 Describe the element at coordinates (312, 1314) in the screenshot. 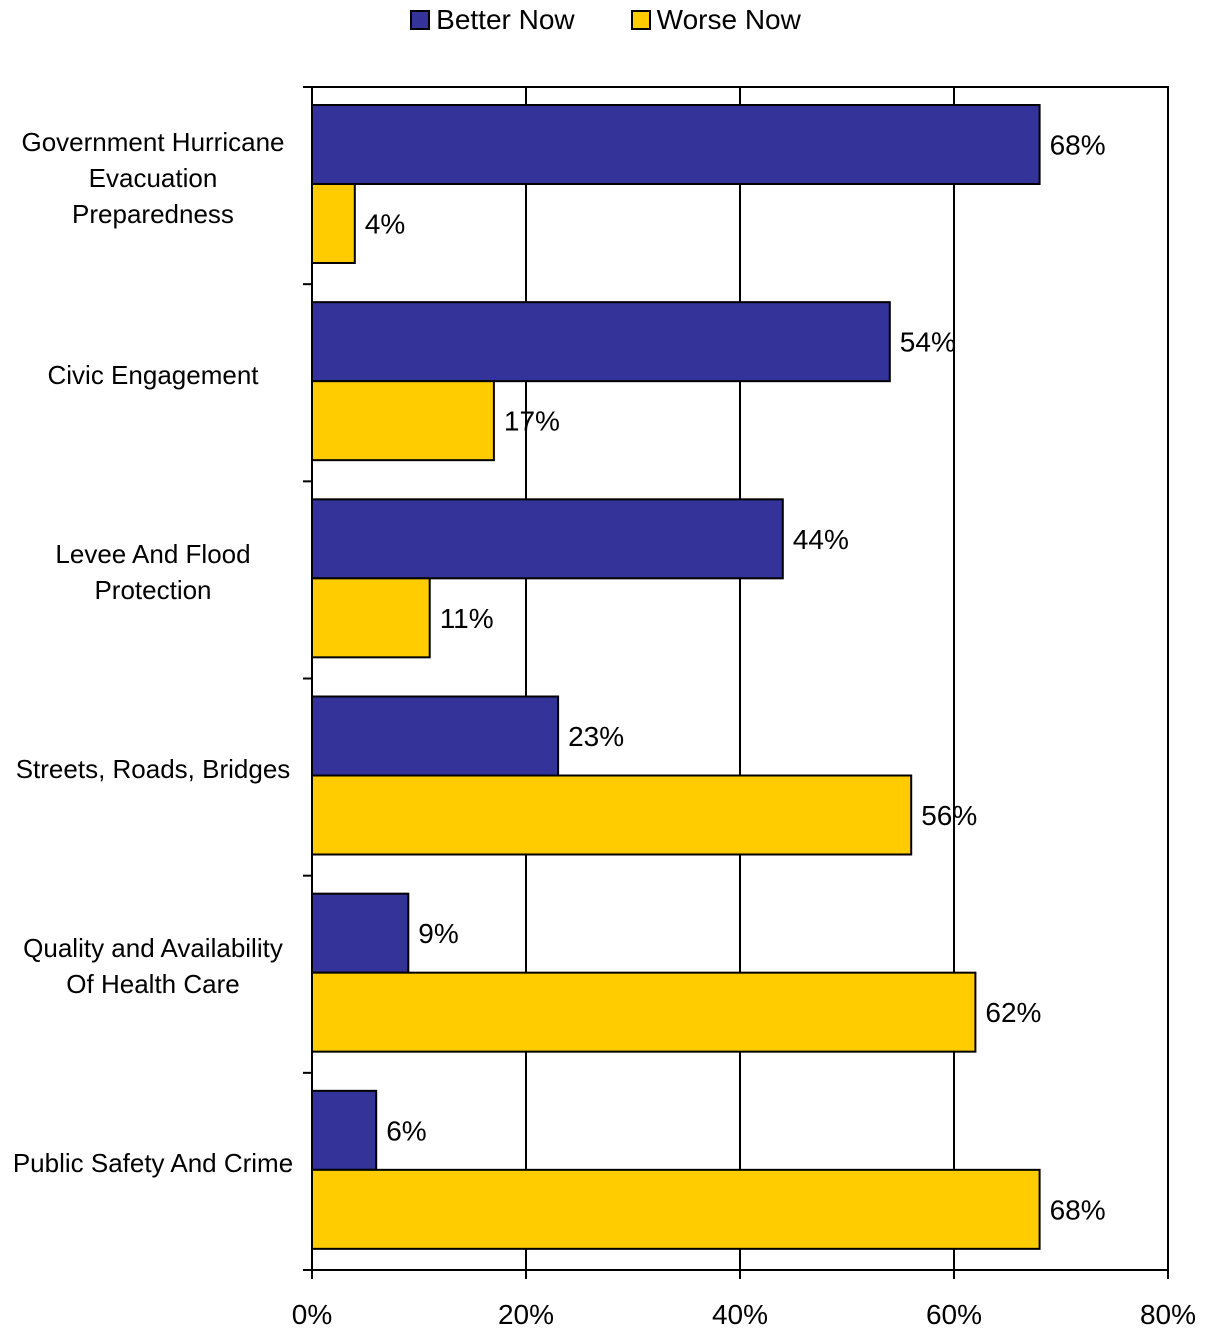

I see `x-tick-label: 0%` at that location.